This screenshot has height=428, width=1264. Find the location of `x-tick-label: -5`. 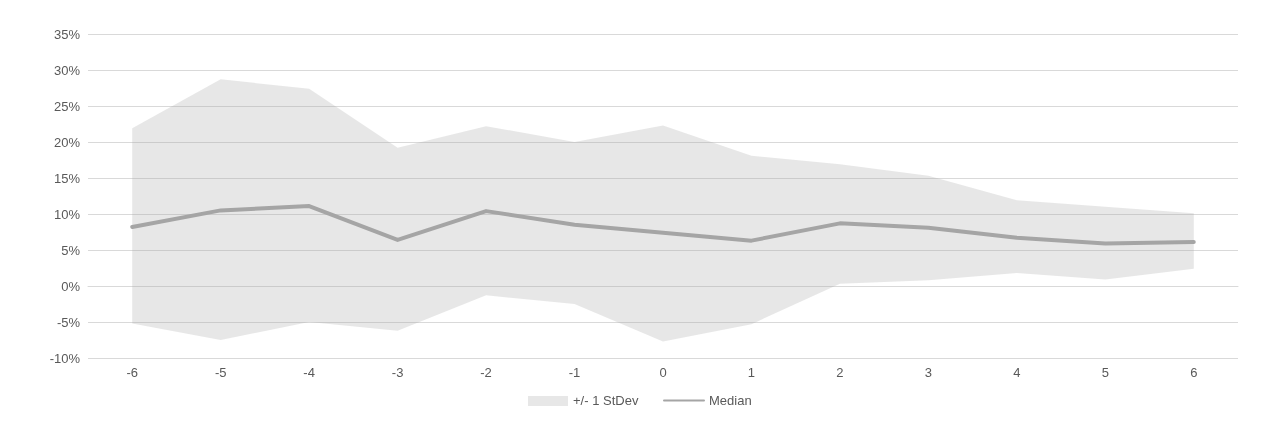

x-tick-label: -5 is located at coordinates (220, 372).